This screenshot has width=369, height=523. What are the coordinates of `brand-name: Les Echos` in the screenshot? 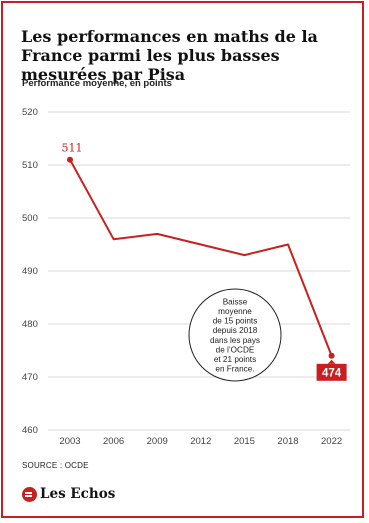 It's located at (78, 494).